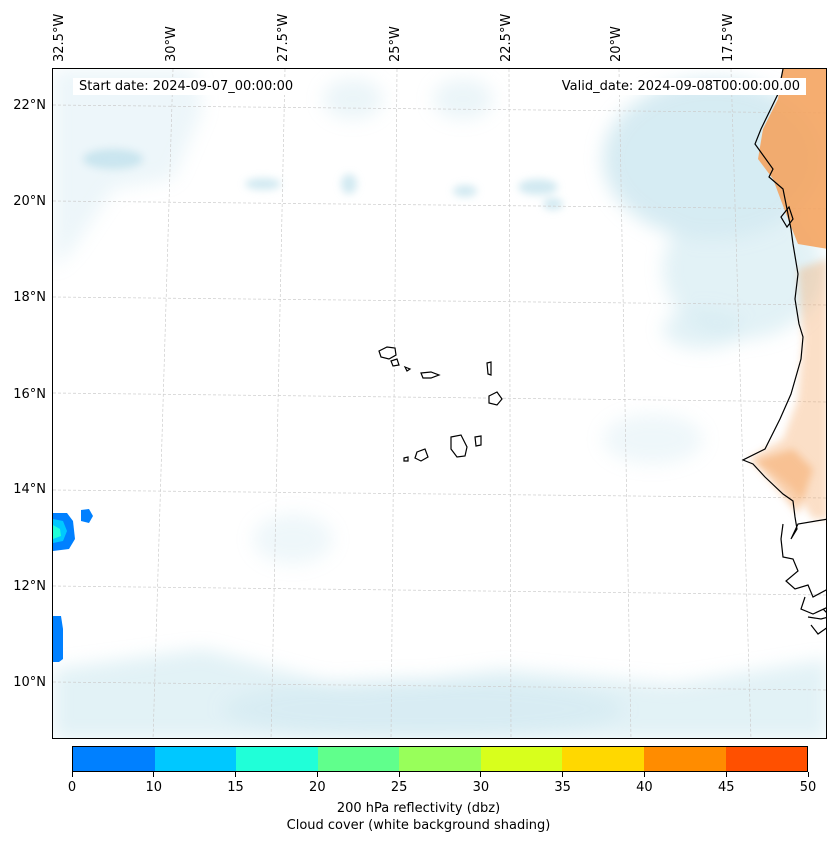 This screenshot has height=843, width=837. Describe the element at coordinates (29, 586) in the screenshot. I see `lat-label-12n: 12°N` at that location.